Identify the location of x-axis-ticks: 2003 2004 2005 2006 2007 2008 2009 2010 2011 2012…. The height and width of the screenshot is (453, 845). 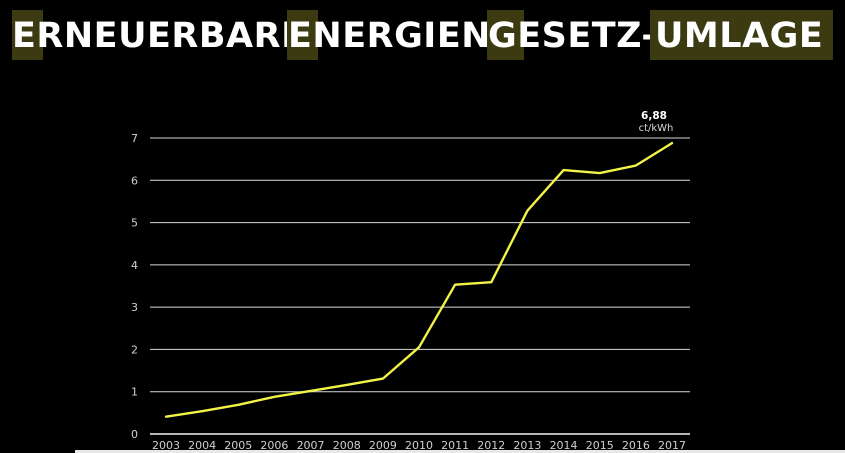
(419, 445).